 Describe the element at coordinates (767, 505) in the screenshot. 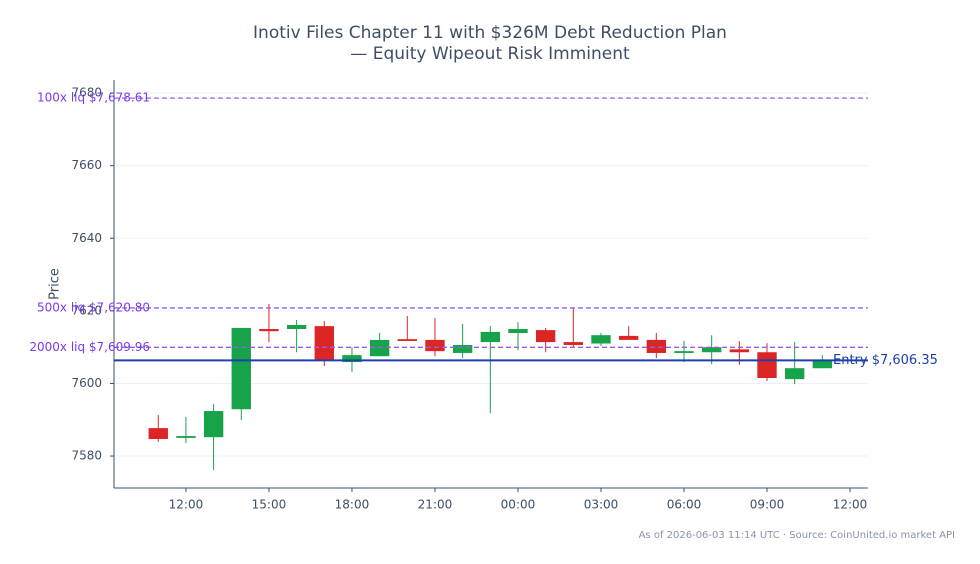

I see `x-tick-label: 09:00` at that location.